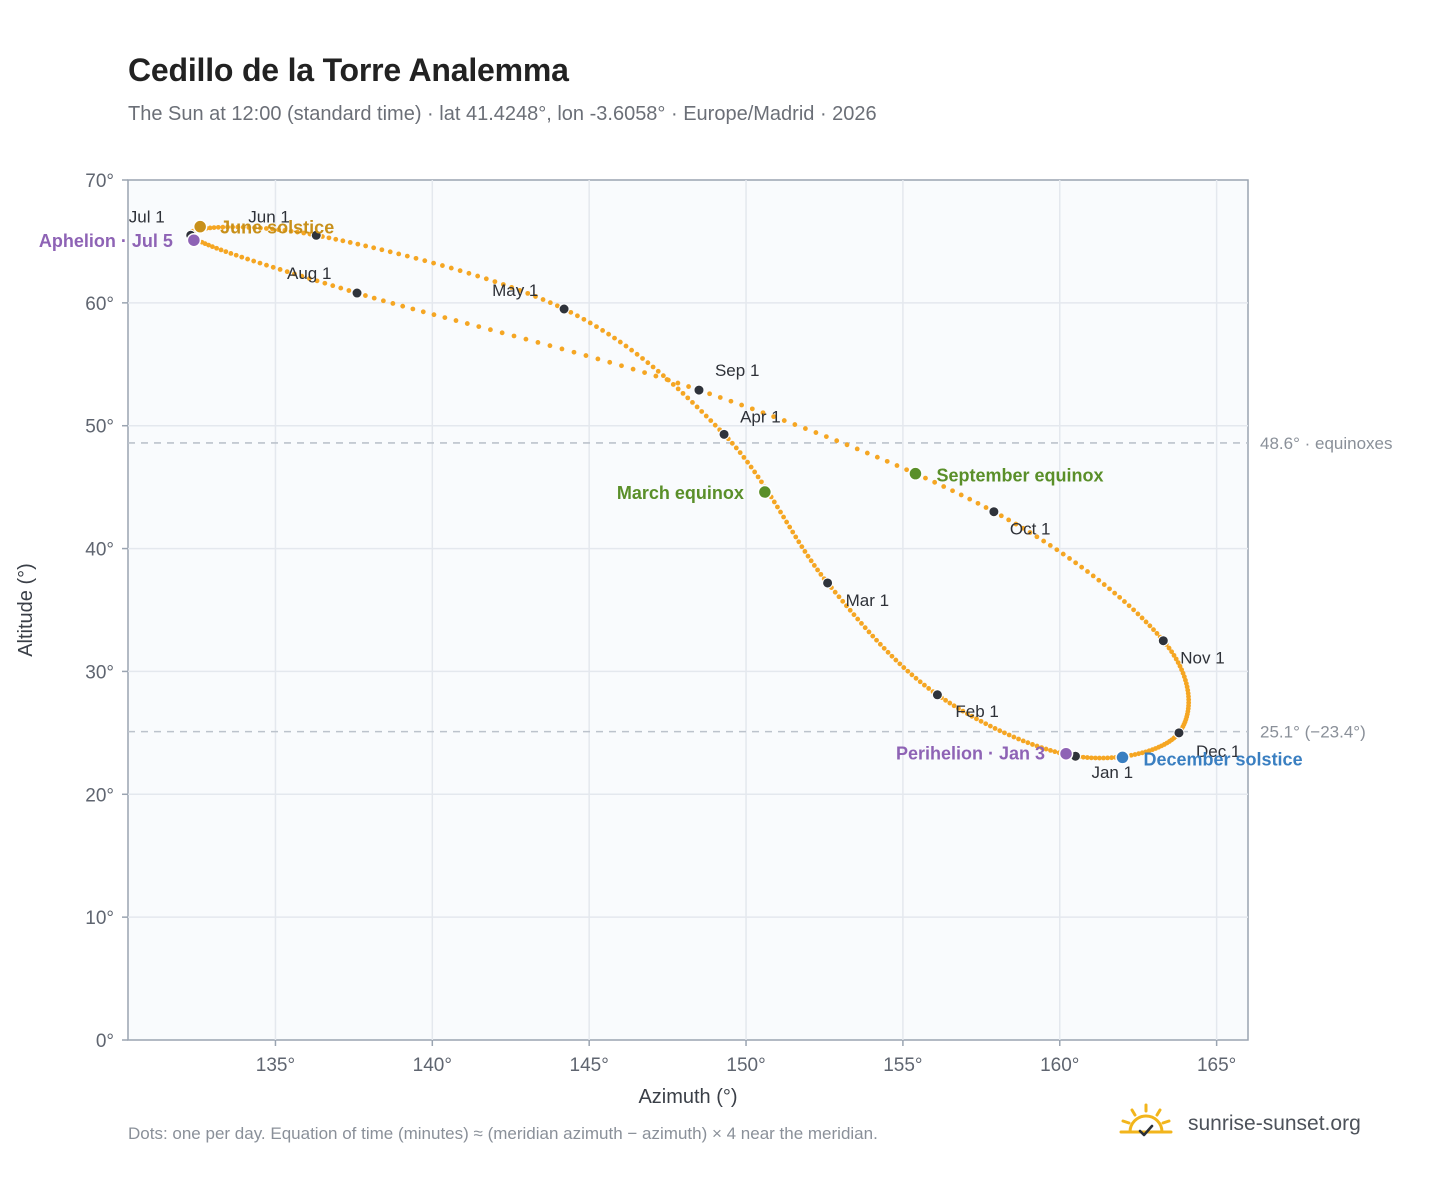 The width and height of the screenshot is (1448, 1188). What do you see at coordinates (867, 600) in the screenshot?
I see `month-label: Mar 1` at bounding box center [867, 600].